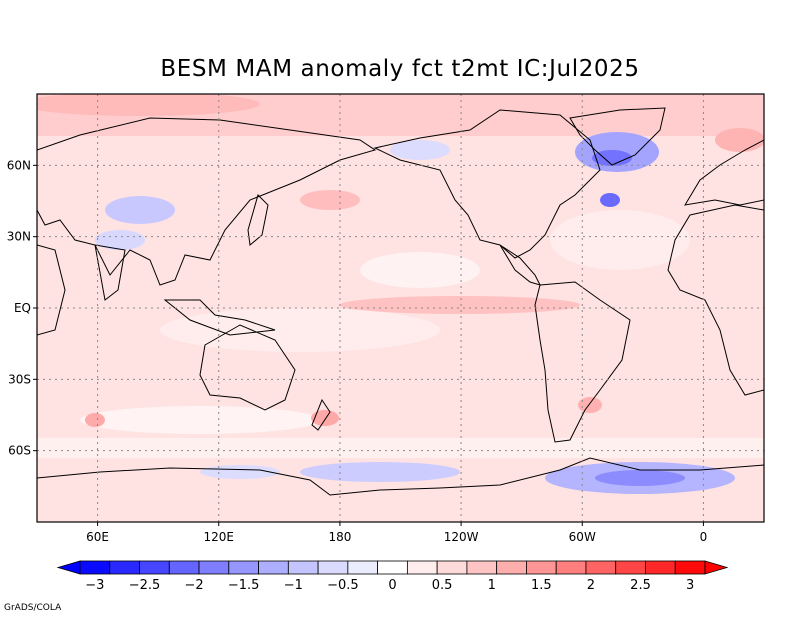 This screenshot has width=800, height=618. I want to click on europe-outline, so click(724, 172).